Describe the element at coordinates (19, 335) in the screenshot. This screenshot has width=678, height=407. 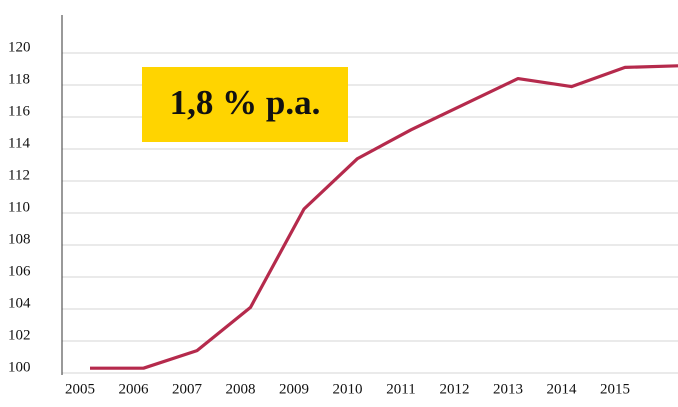
I see `y-tick-label: 102` at that location.